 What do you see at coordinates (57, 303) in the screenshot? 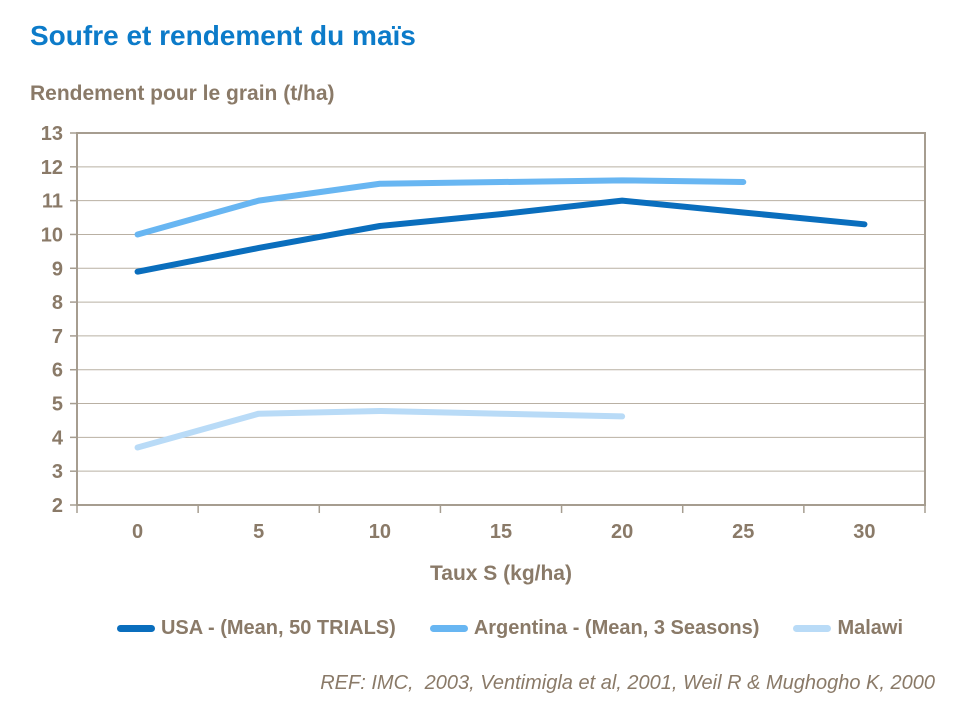
I see `svg-text: 8` at bounding box center [57, 303].